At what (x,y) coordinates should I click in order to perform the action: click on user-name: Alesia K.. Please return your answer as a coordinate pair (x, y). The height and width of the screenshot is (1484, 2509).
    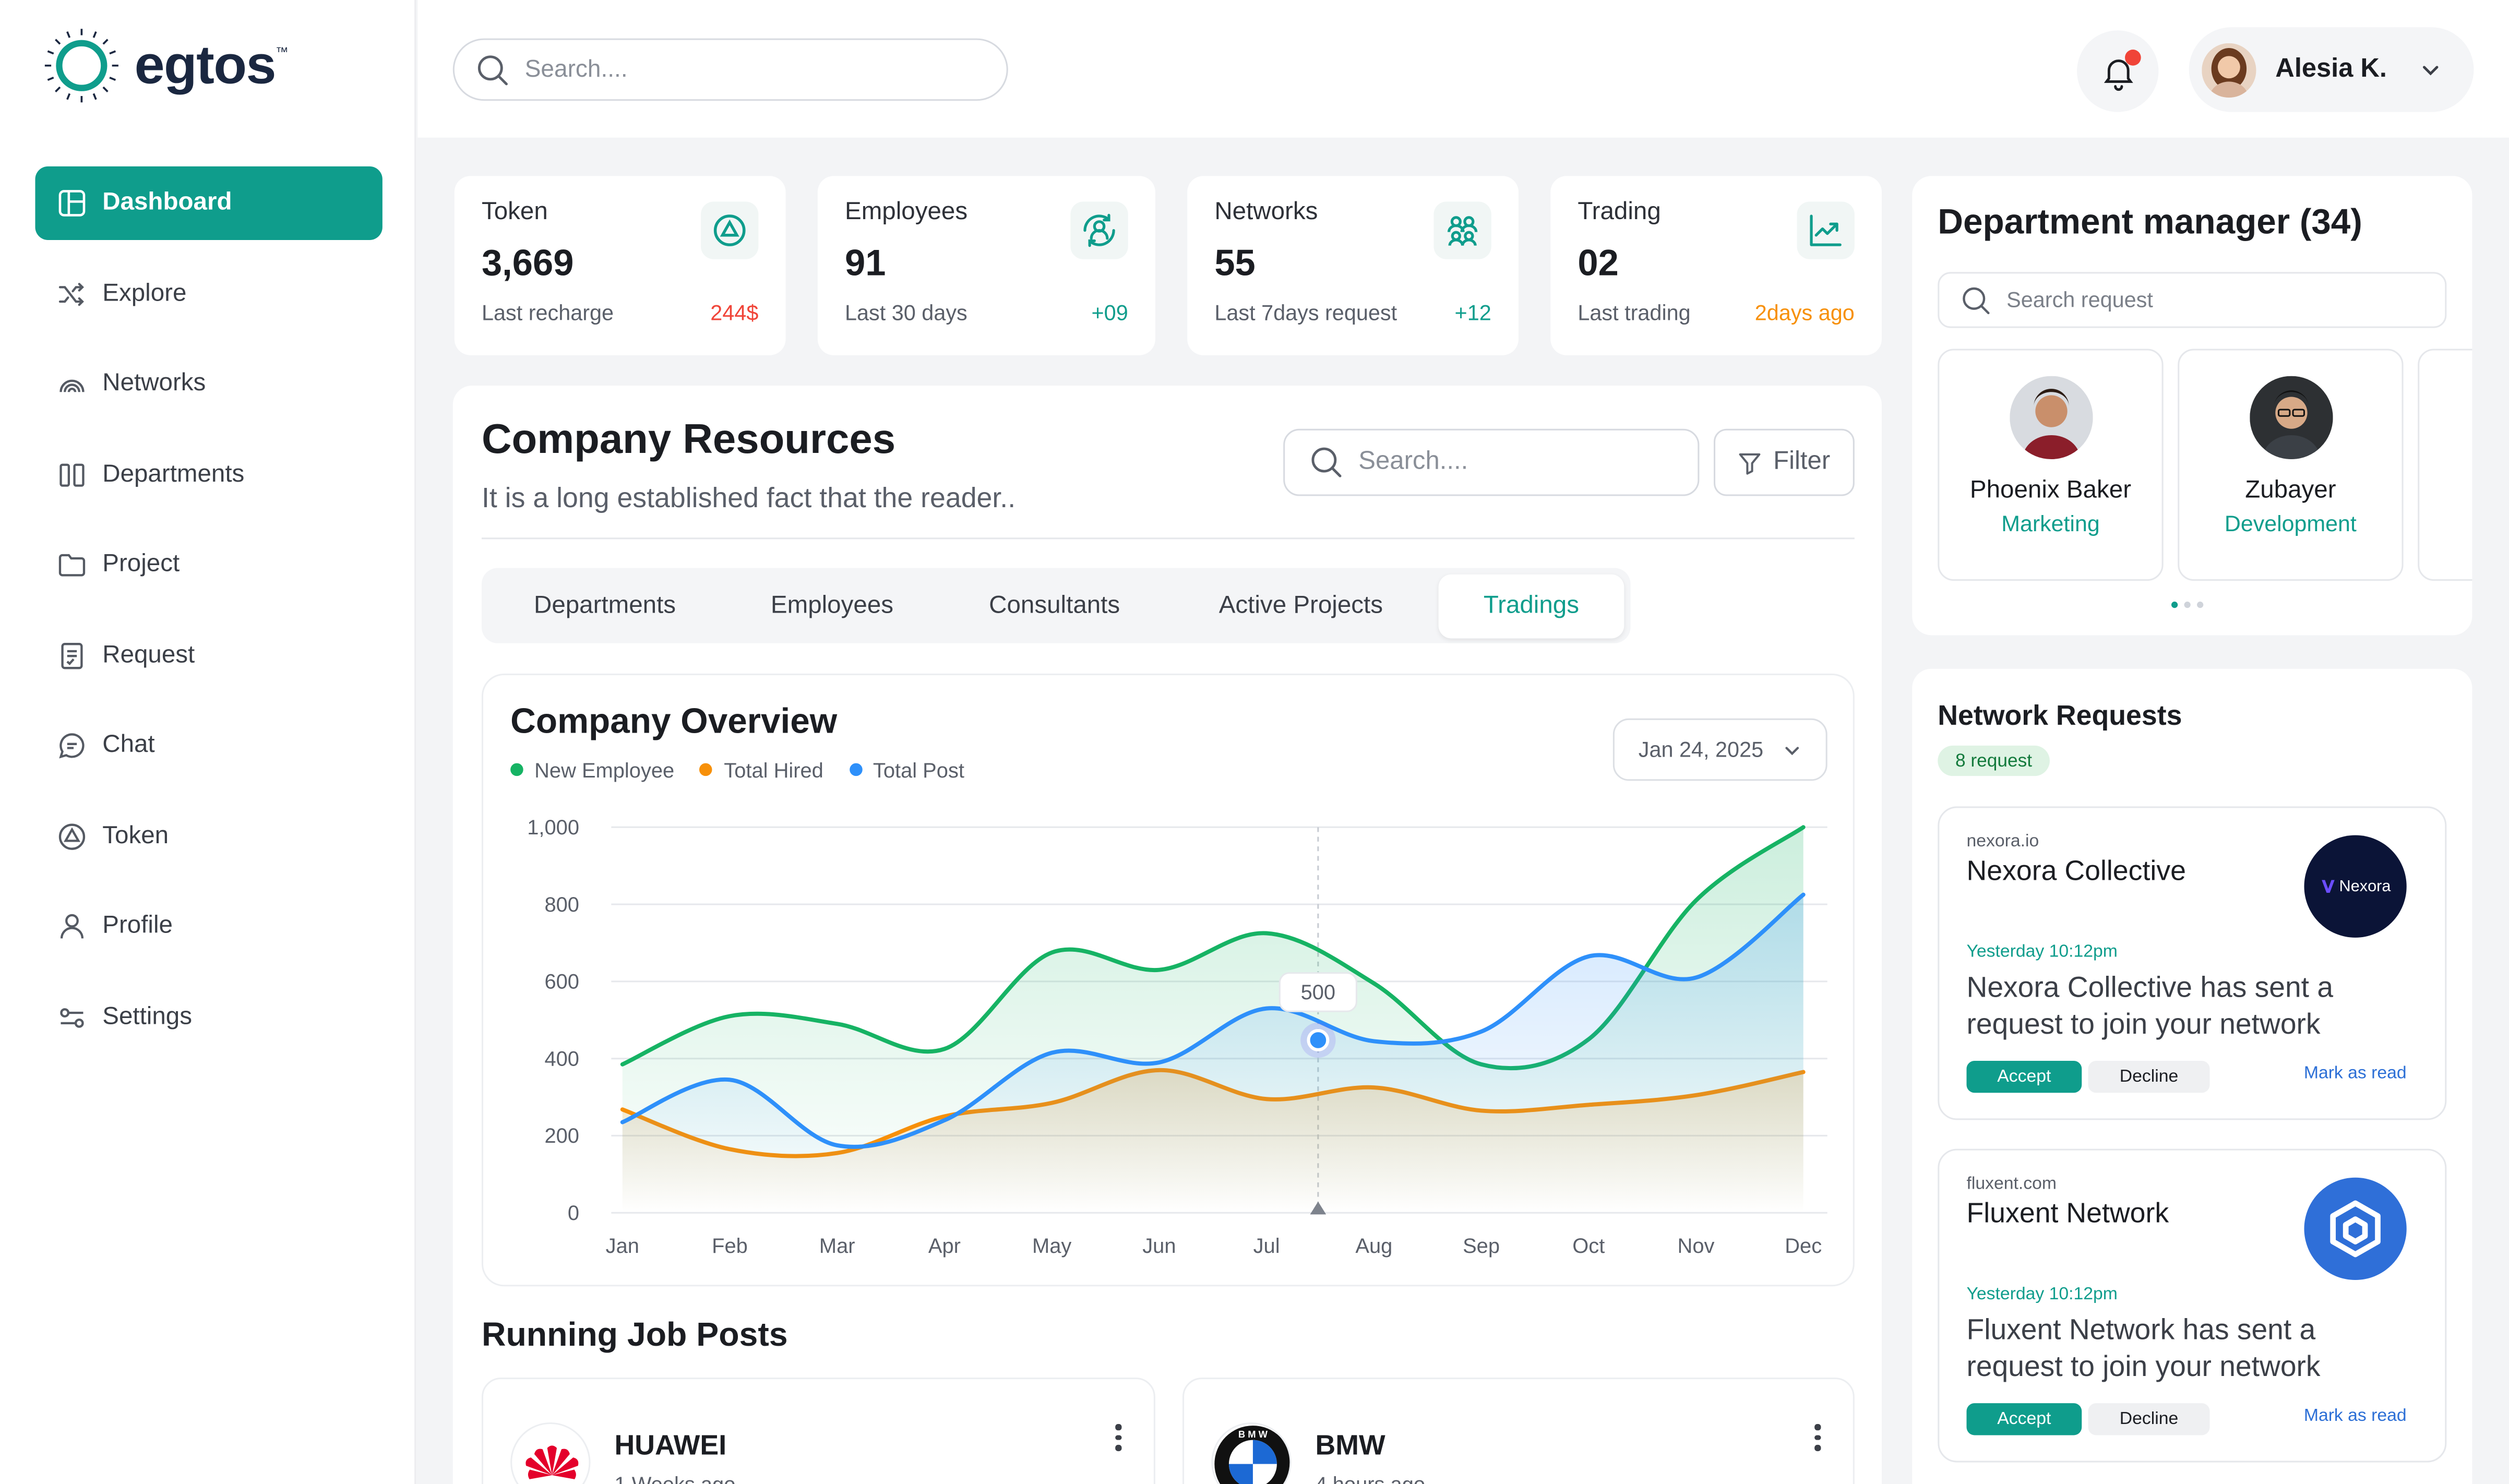
    Looking at the image, I should click on (2331, 68).